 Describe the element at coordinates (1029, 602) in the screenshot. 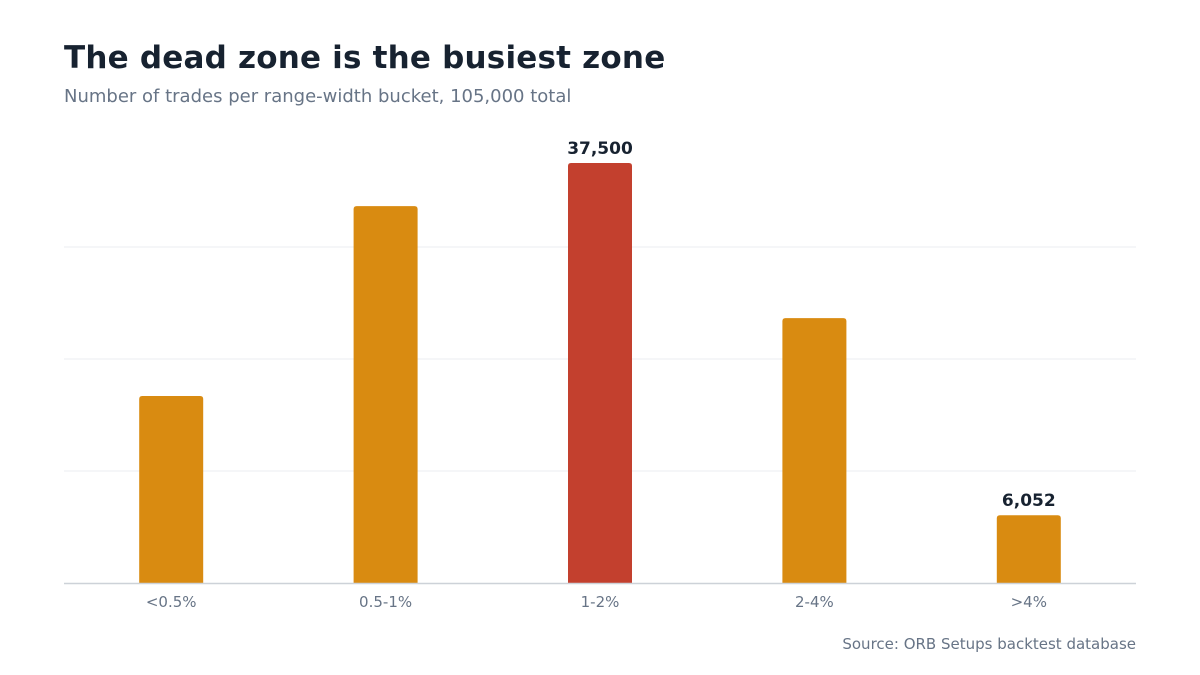

I see `x-tick-label: >4%` at that location.